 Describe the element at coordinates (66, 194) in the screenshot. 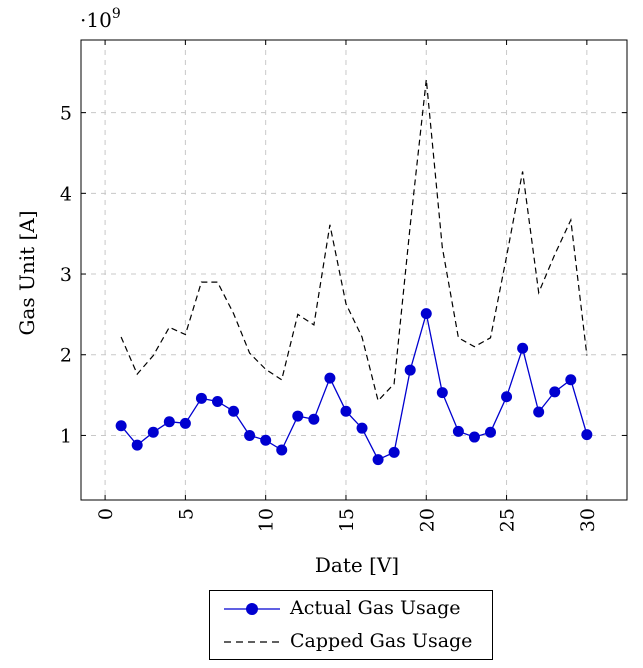

I see `y-tick-label: 4` at that location.